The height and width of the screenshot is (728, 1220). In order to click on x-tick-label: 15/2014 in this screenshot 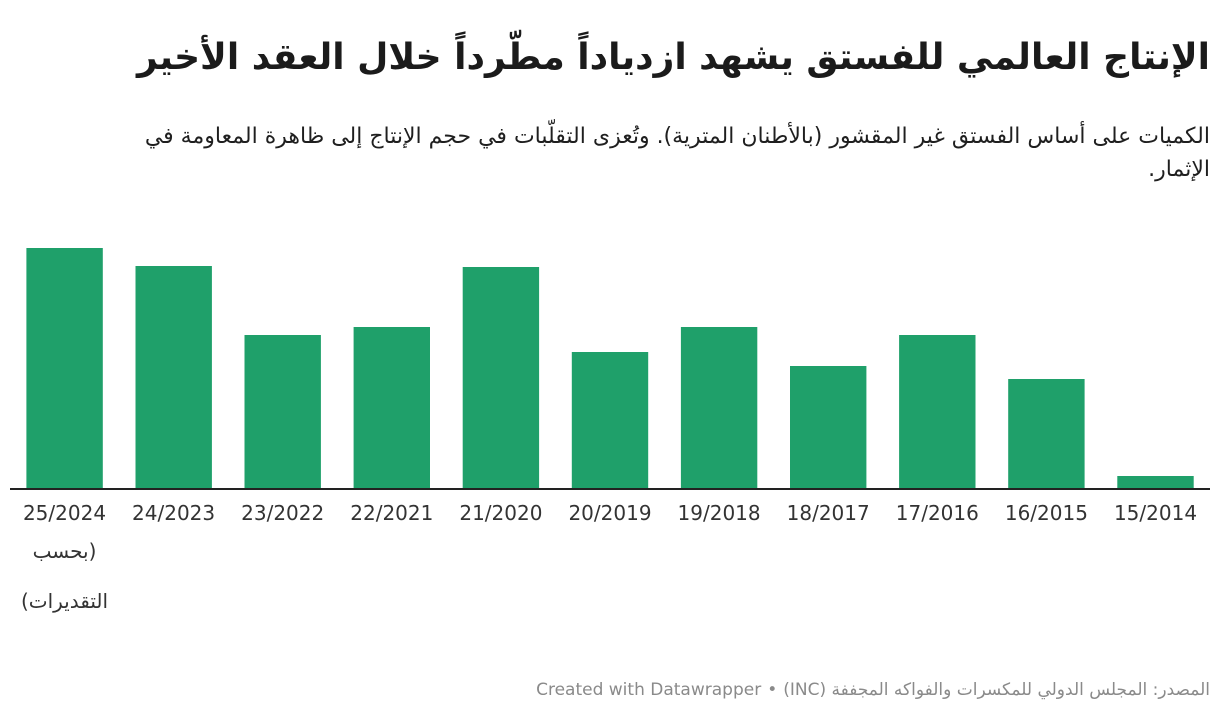, I will do `click(1155, 513)`.